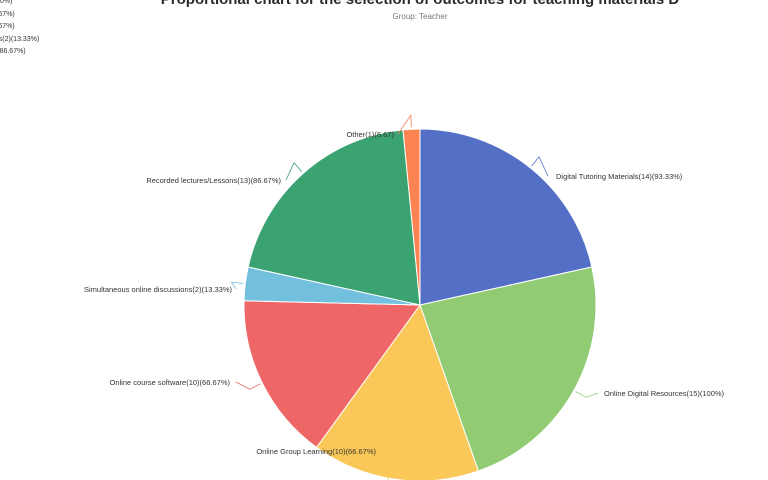 This screenshot has height=480, width=768. Describe the element at coordinates (20, 39) in the screenshot. I see `legend-item: iscussions(2)(13.33%)` at that location.